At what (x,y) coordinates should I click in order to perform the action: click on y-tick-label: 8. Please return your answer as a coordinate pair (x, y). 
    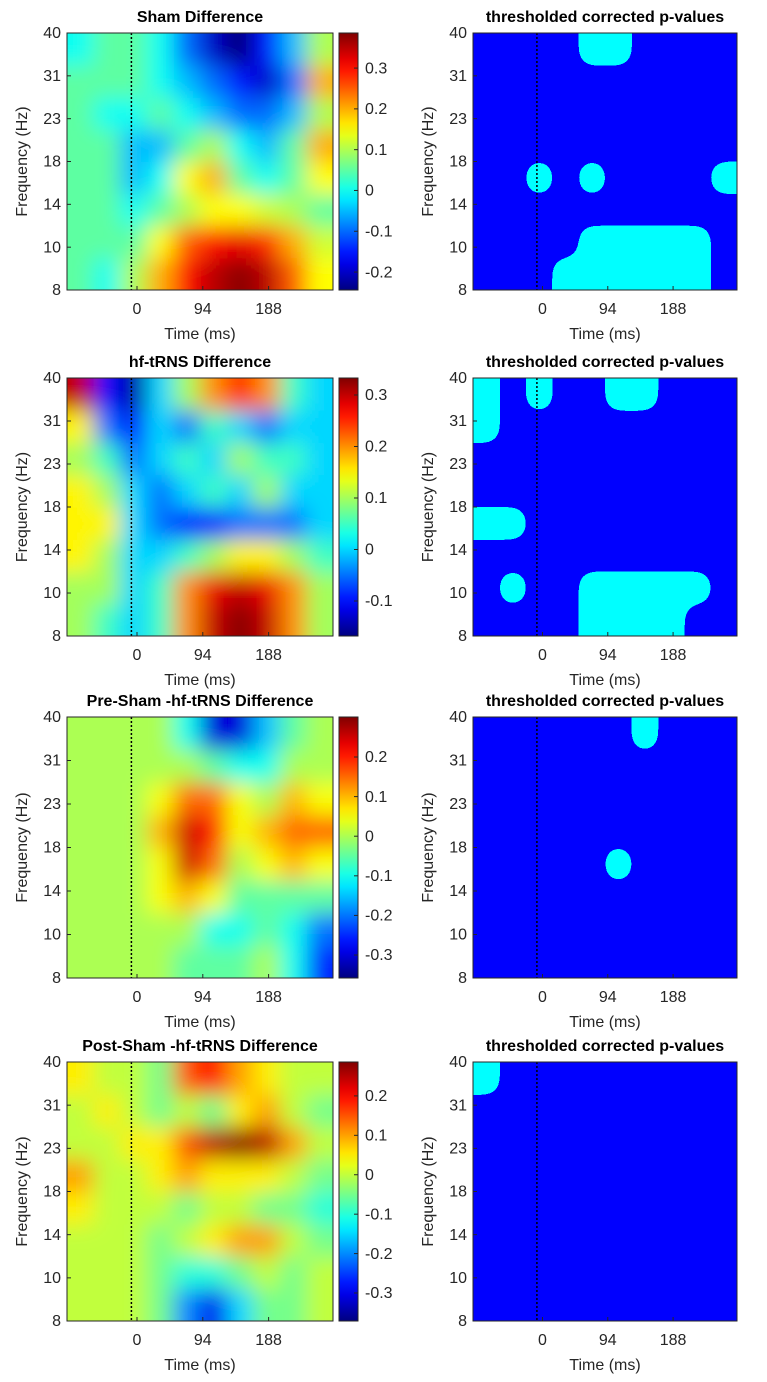
    Looking at the image, I should click on (462, 1321).